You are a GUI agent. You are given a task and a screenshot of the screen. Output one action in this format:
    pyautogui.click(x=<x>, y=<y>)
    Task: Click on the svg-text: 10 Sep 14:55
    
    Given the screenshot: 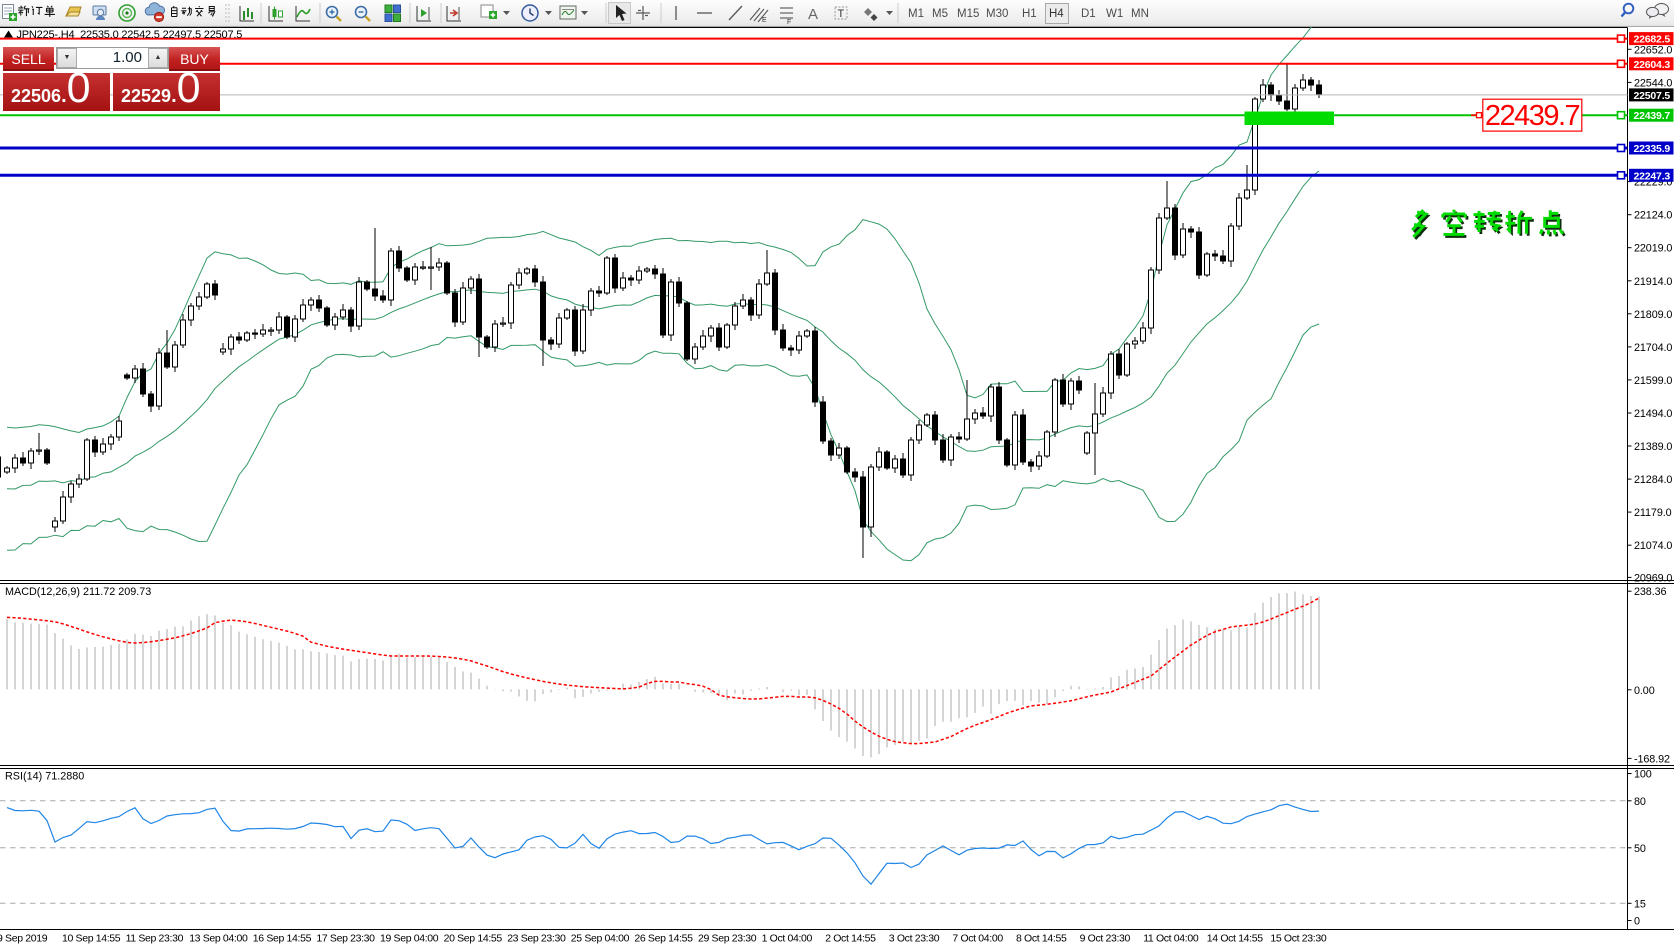 What is the action you would take?
    pyautogui.click(x=91, y=939)
    